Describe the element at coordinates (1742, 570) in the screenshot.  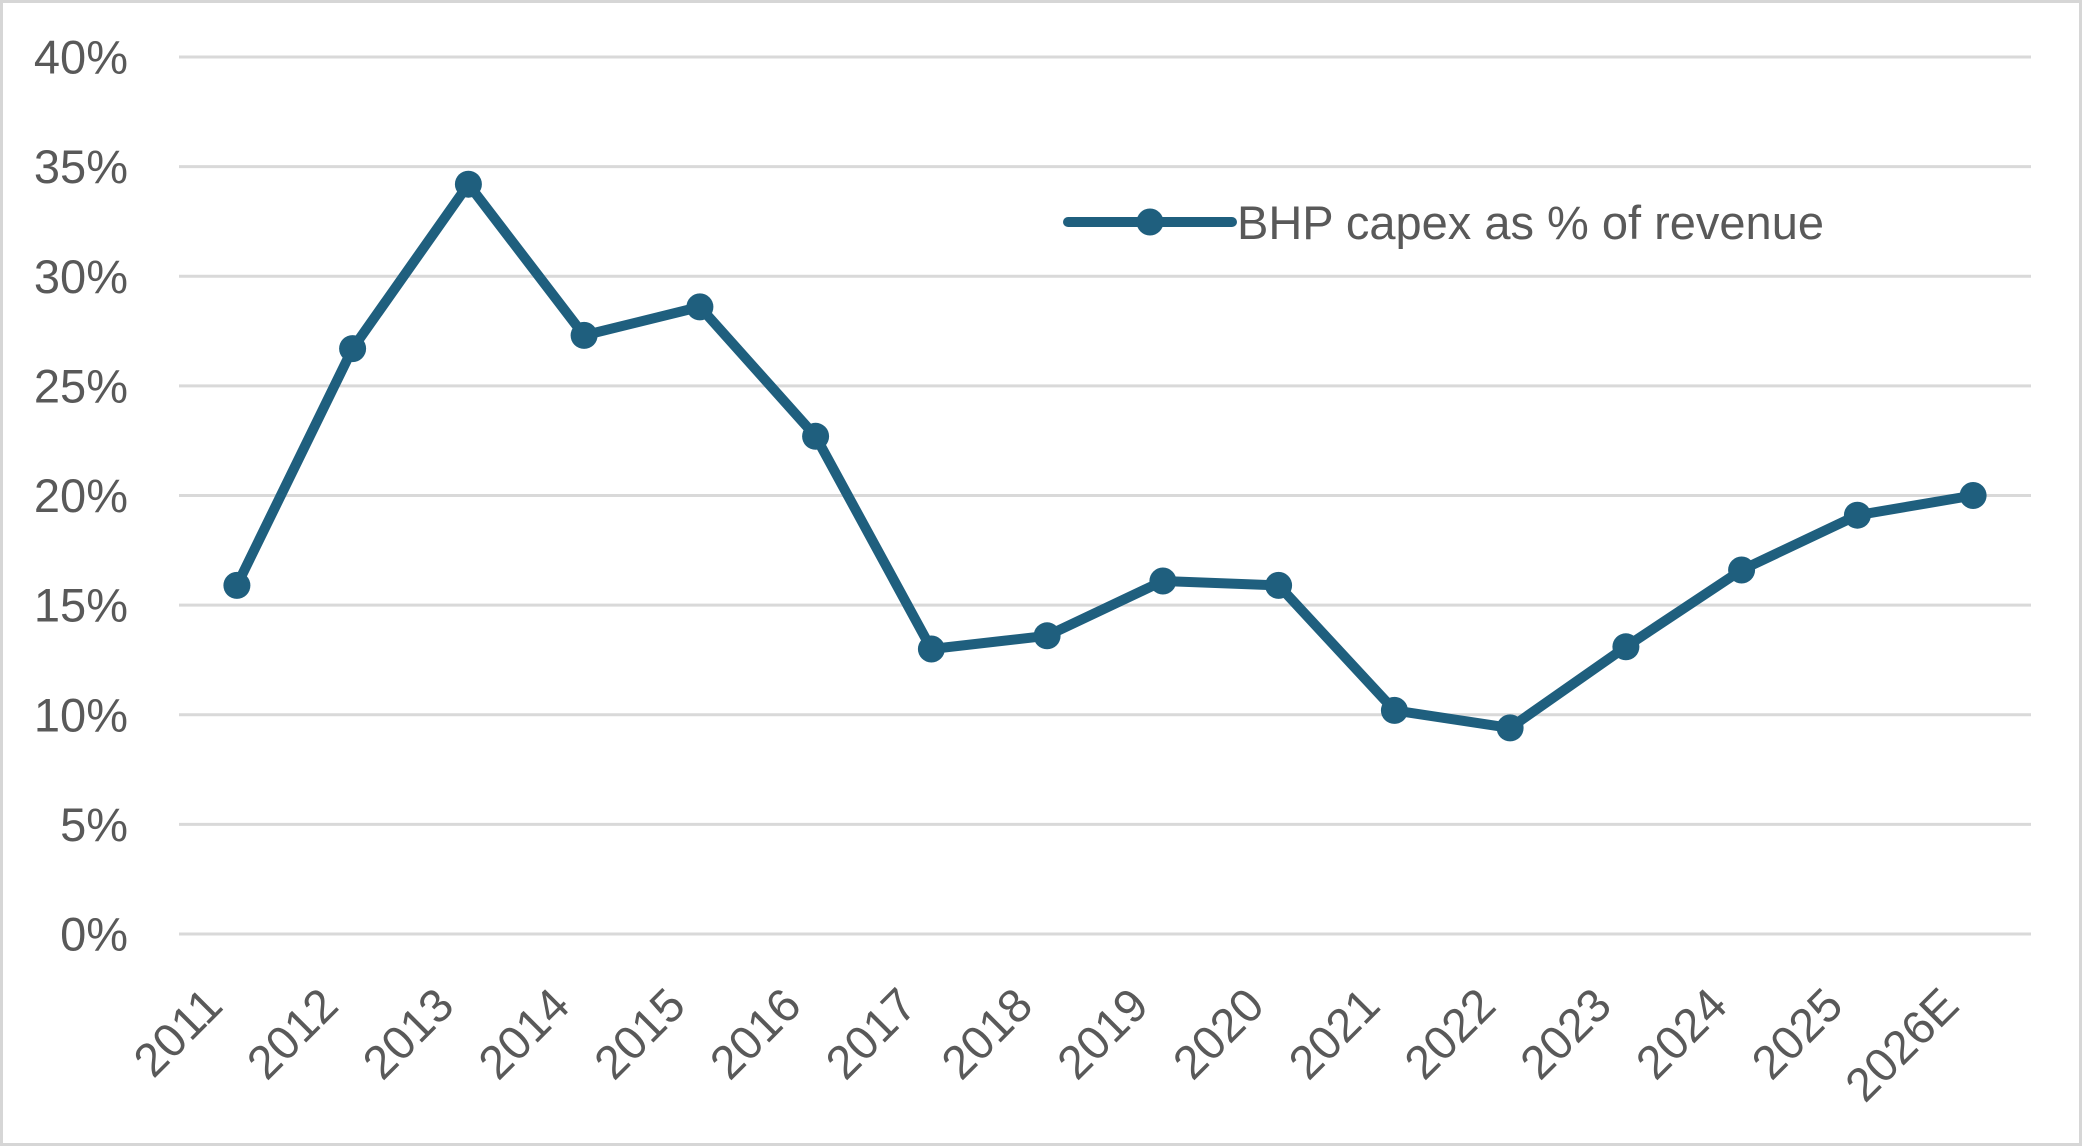
I see `data-point-2024` at that location.